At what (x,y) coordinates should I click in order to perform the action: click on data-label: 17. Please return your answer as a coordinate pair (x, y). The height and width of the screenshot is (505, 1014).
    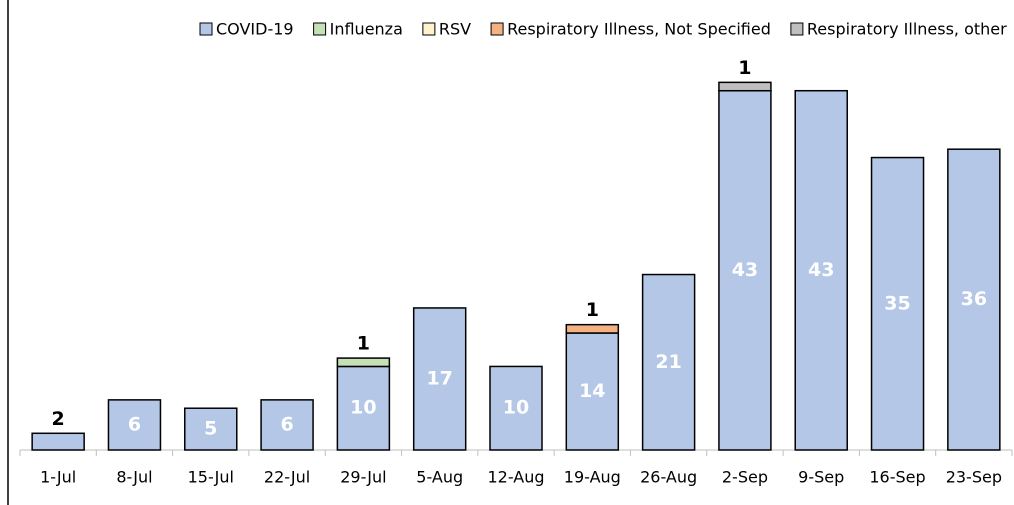
    Looking at the image, I should click on (439, 378).